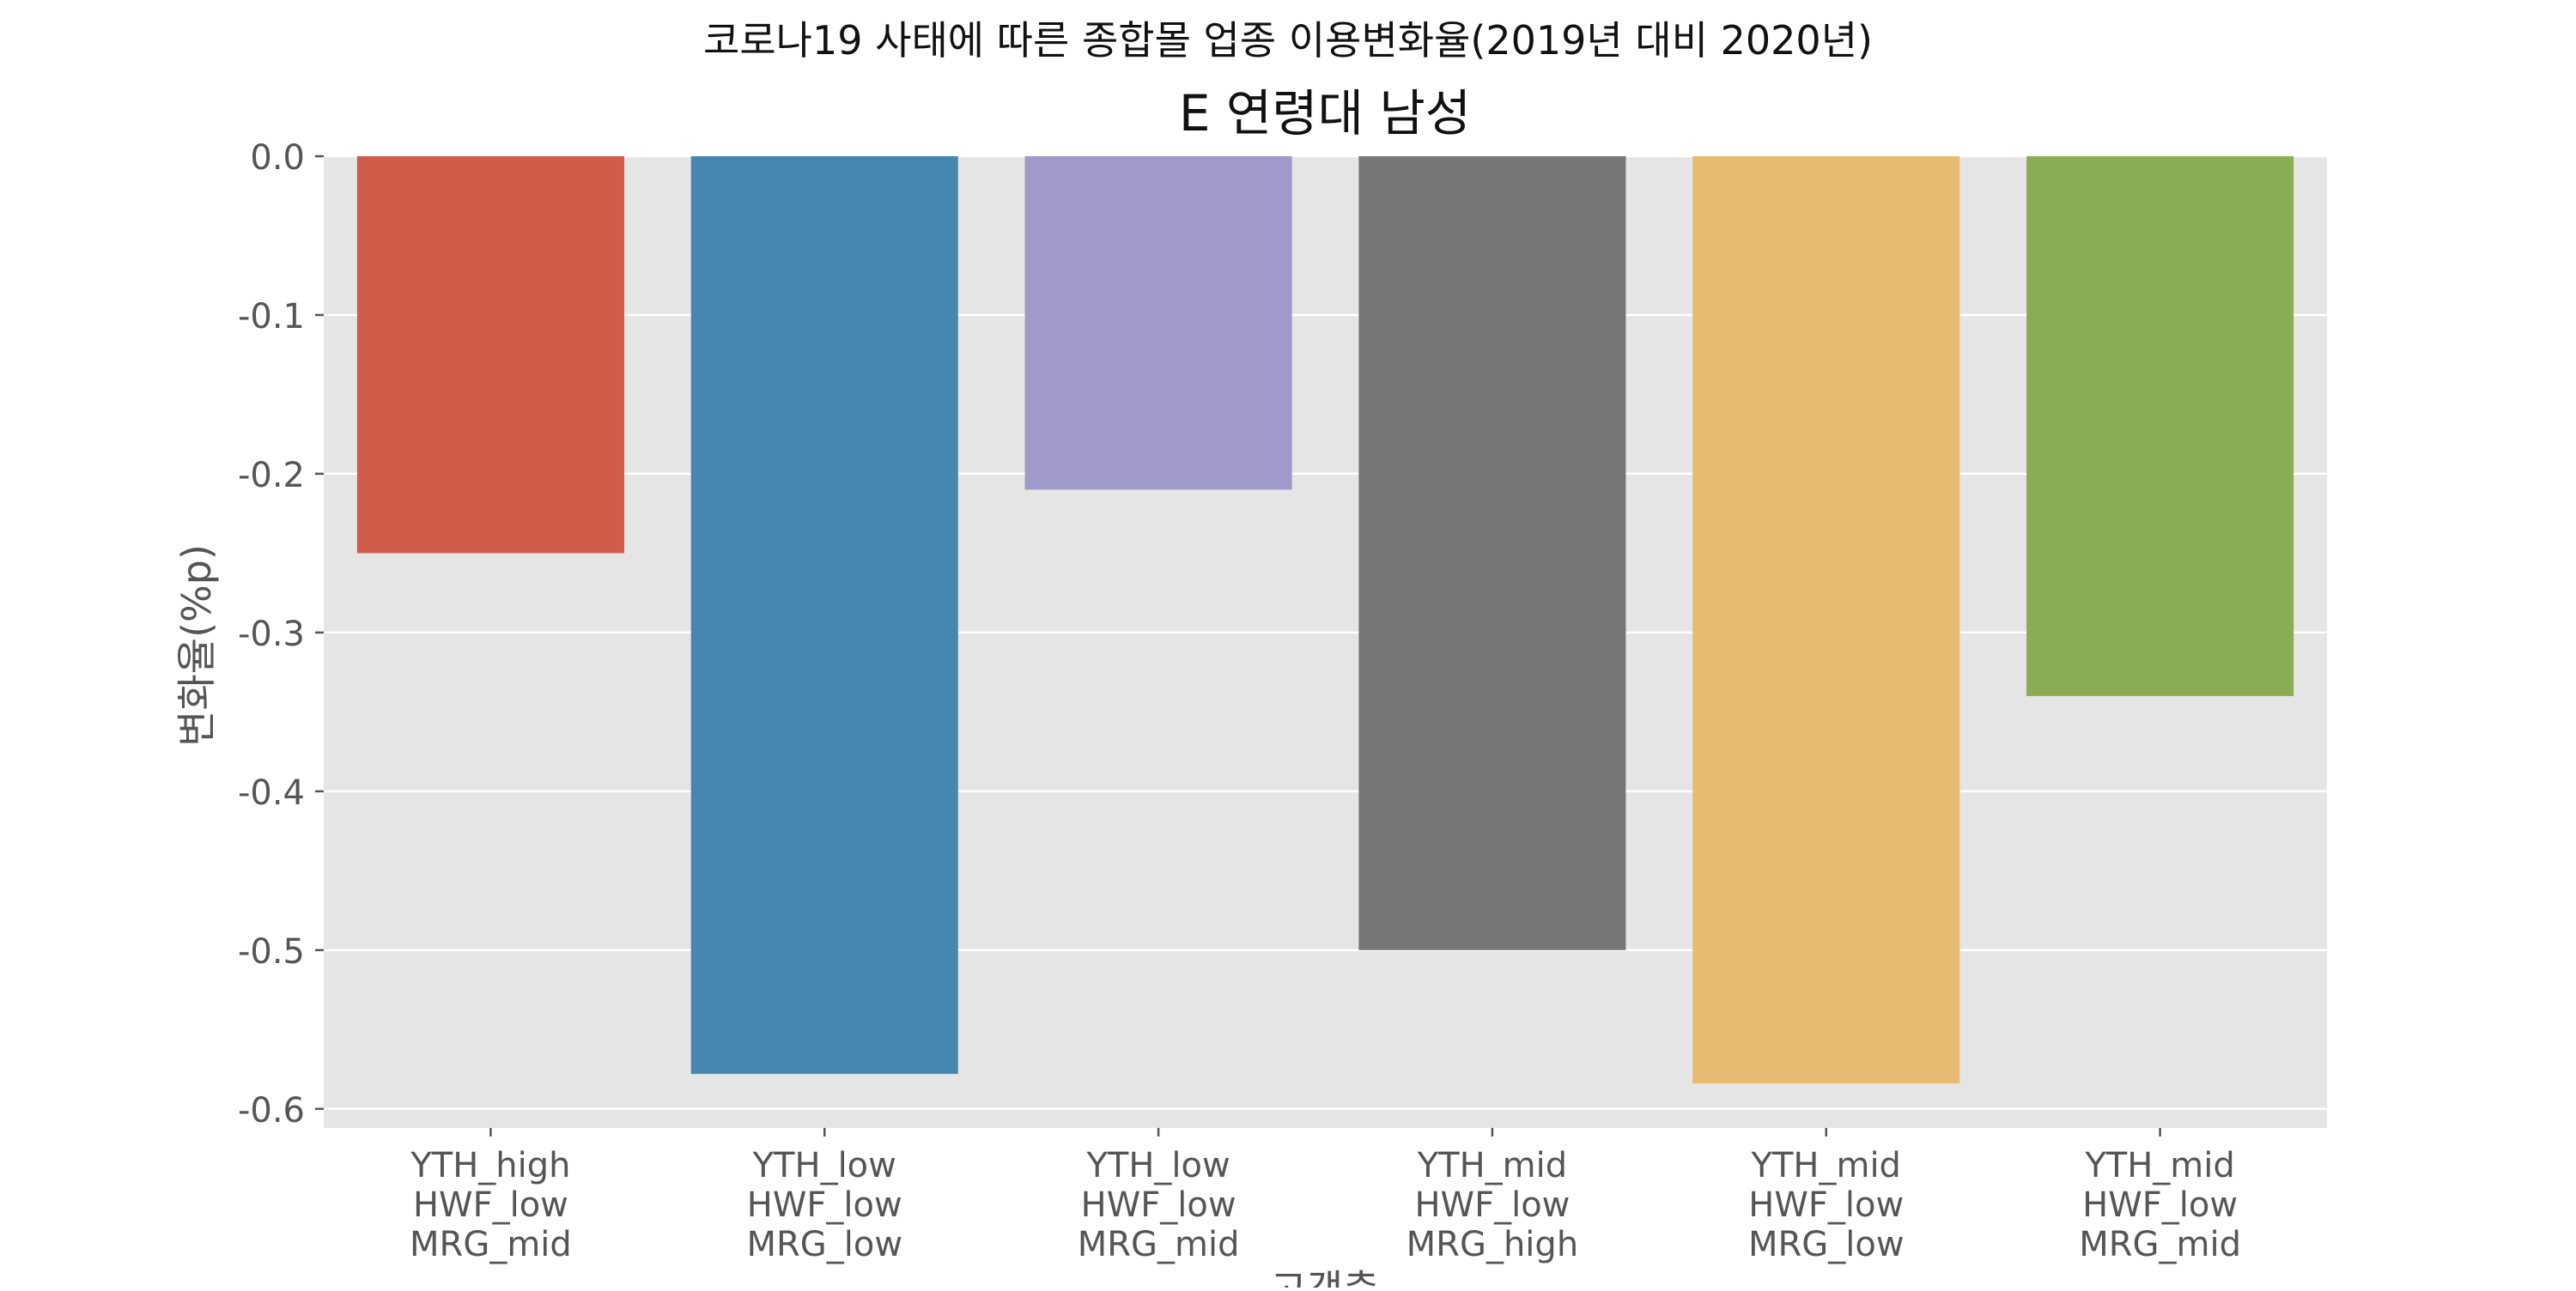 The height and width of the screenshot is (1291, 2576). What do you see at coordinates (1325, 1277) in the screenshot?
I see `x-axis-label: 고객층` at bounding box center [1325, 1277].